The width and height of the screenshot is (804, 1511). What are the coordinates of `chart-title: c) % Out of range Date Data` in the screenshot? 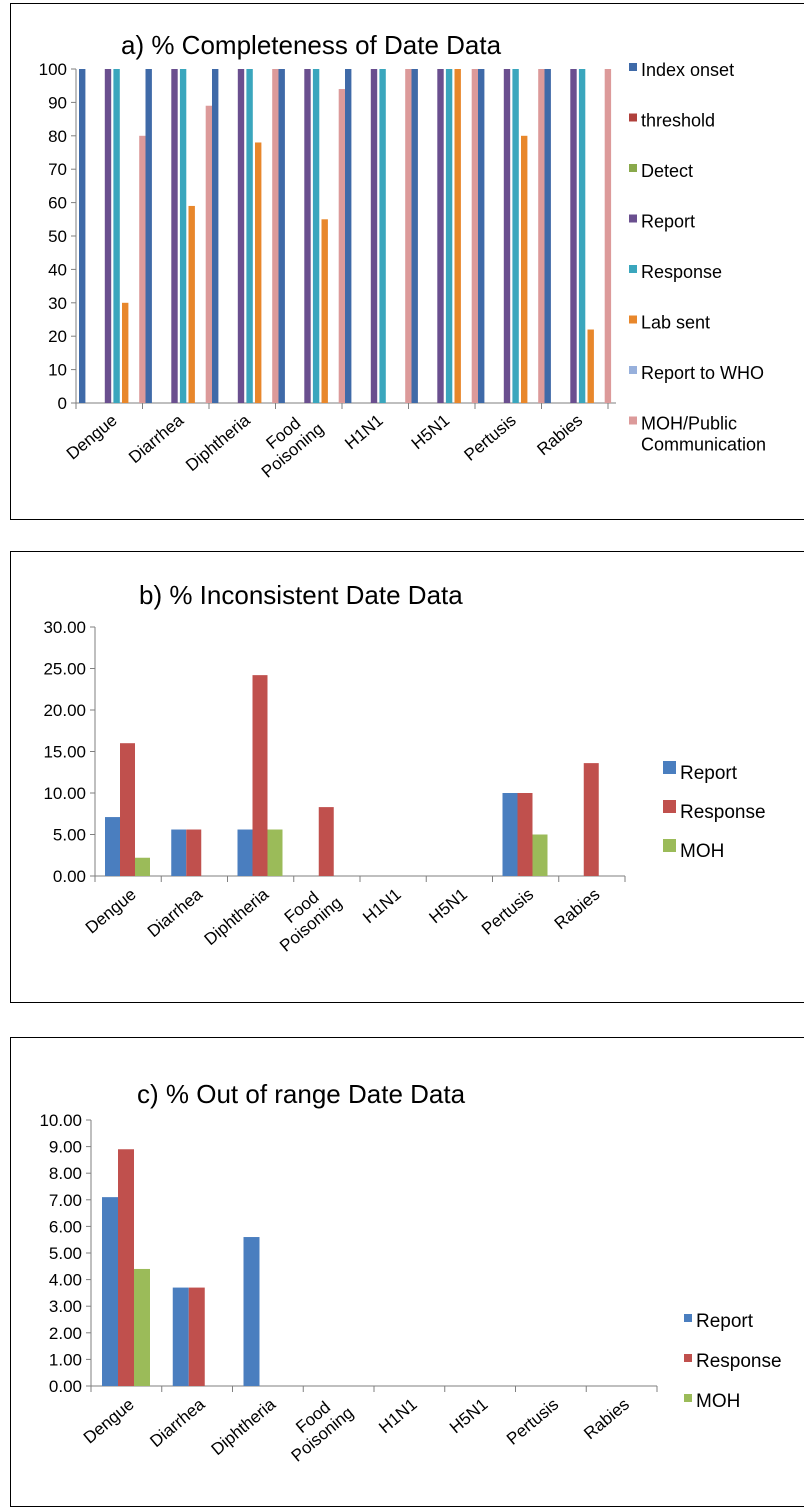 It's located at (301, 1094).